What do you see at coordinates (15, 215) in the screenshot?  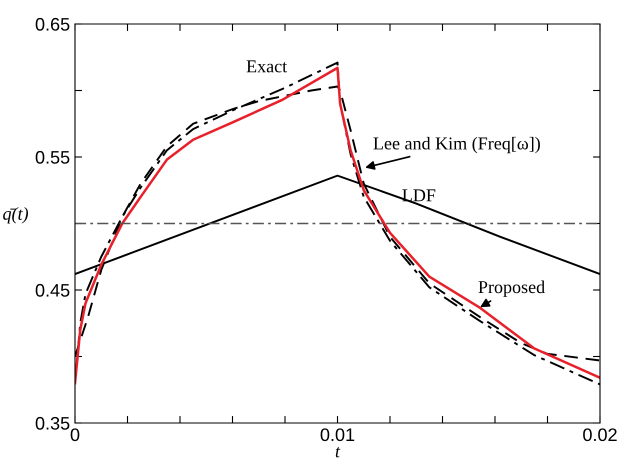 I see `y-axis-title: q̄(t)` at bounding box center [15, 215].